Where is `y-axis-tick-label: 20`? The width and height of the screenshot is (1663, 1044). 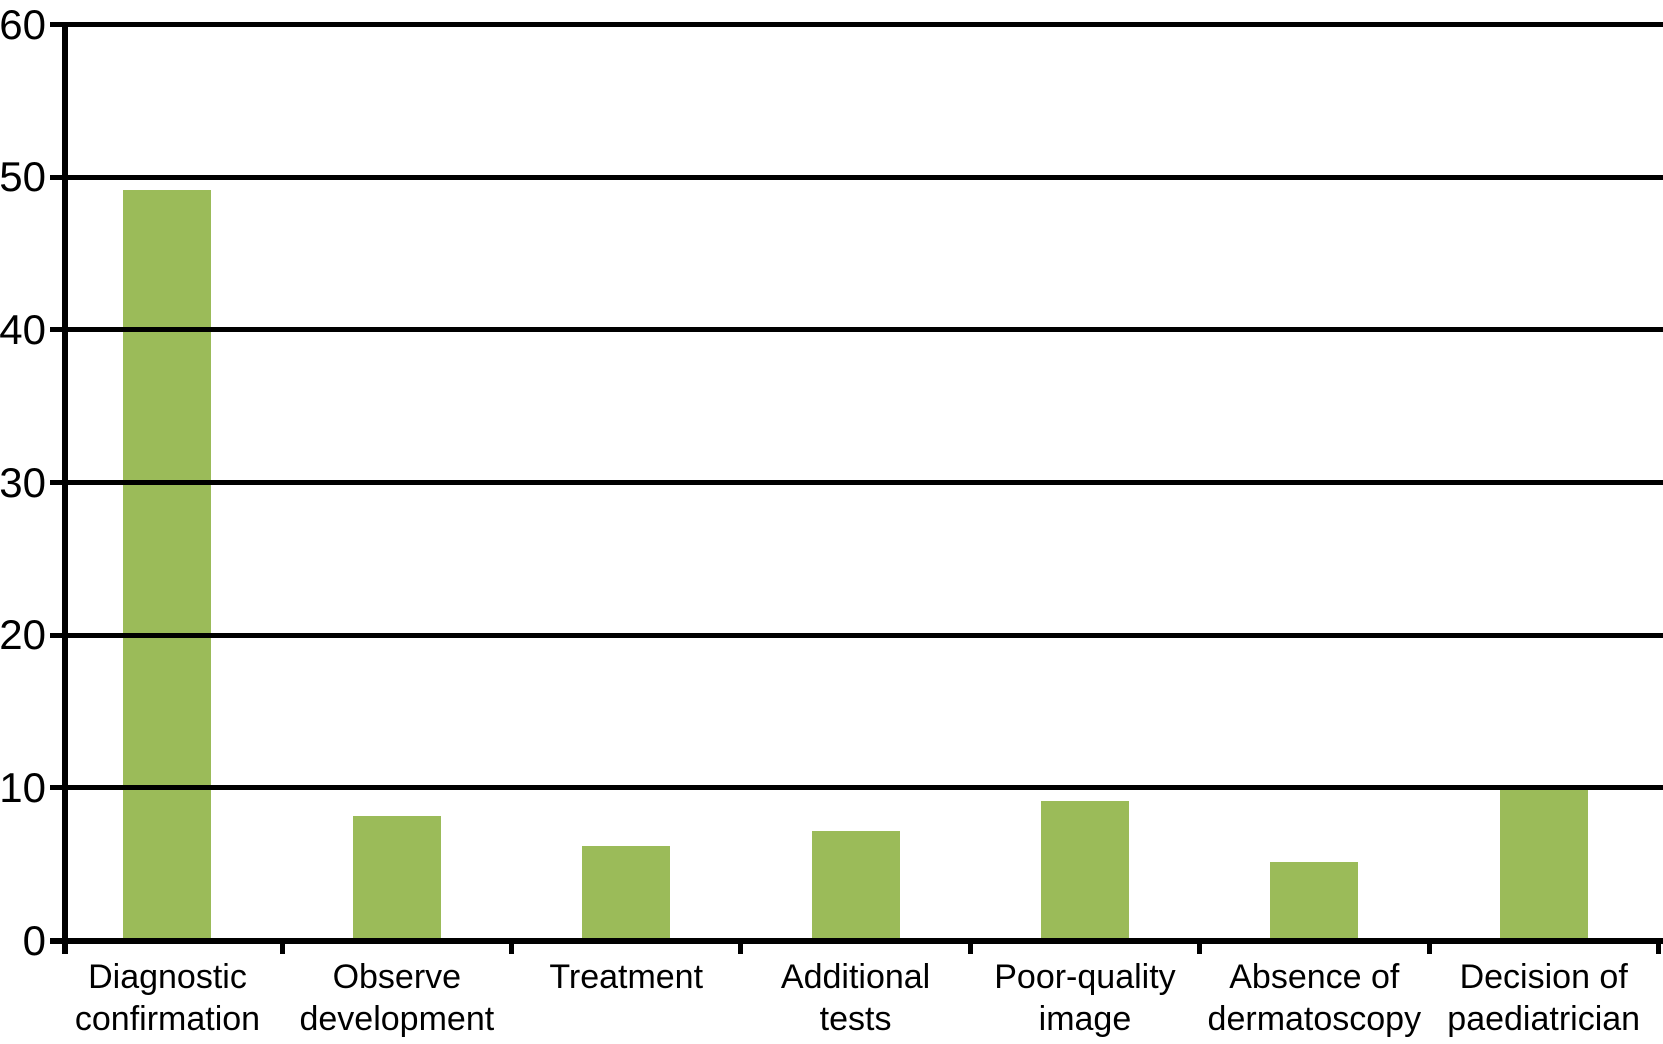
y-axis-tick-label: 20 is located at coordinates (23, 635).